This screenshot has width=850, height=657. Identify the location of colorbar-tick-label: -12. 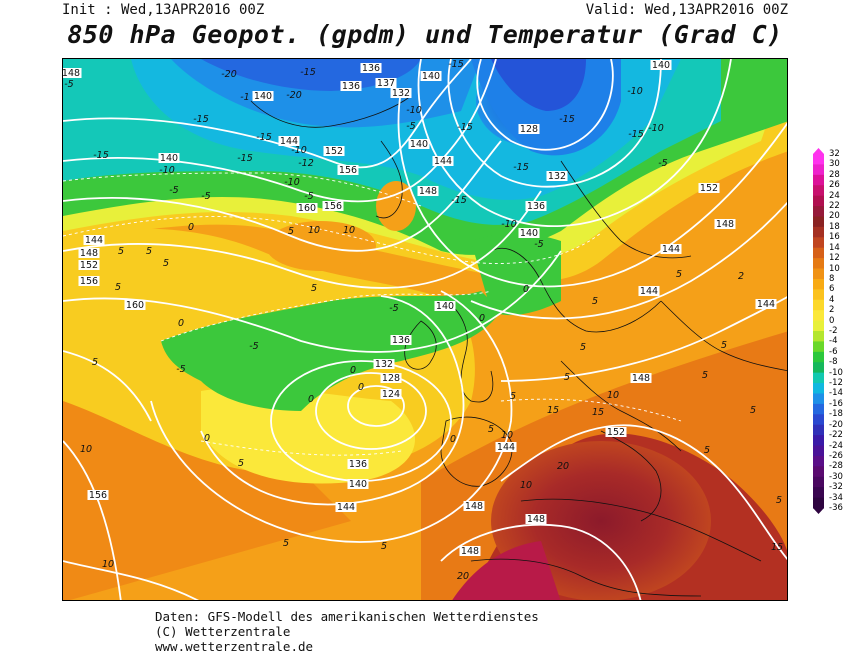
(836, 383).